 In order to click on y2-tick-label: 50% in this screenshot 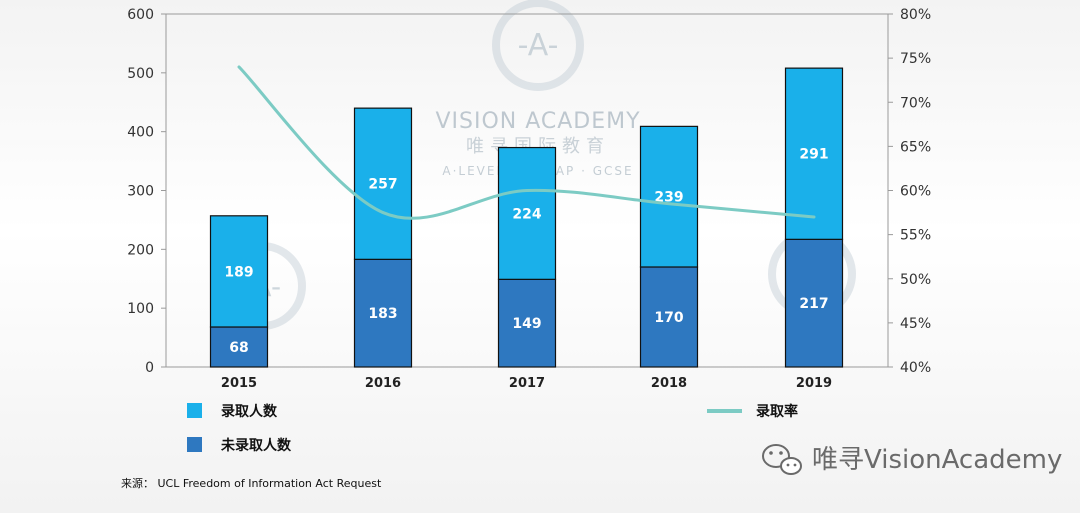, I will do `click(915, 280)`.